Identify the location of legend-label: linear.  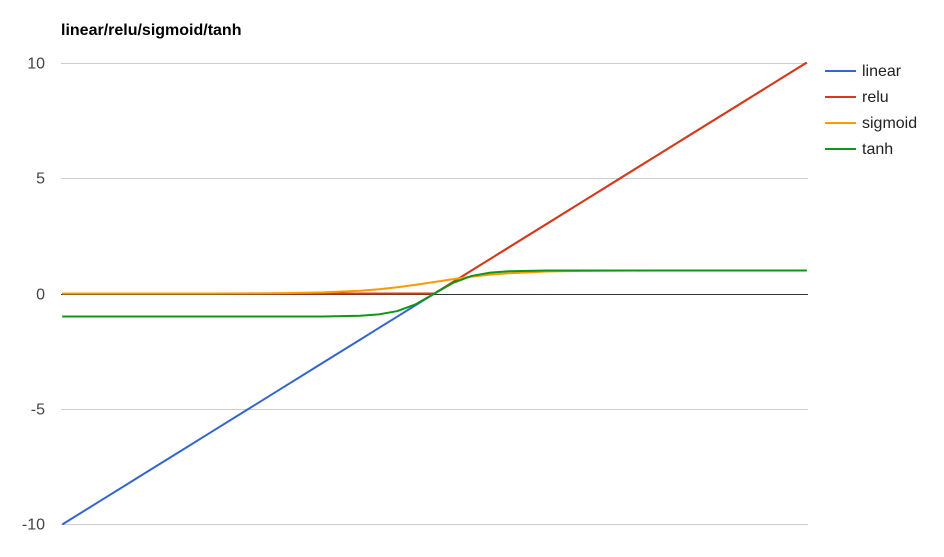
(882, 71).